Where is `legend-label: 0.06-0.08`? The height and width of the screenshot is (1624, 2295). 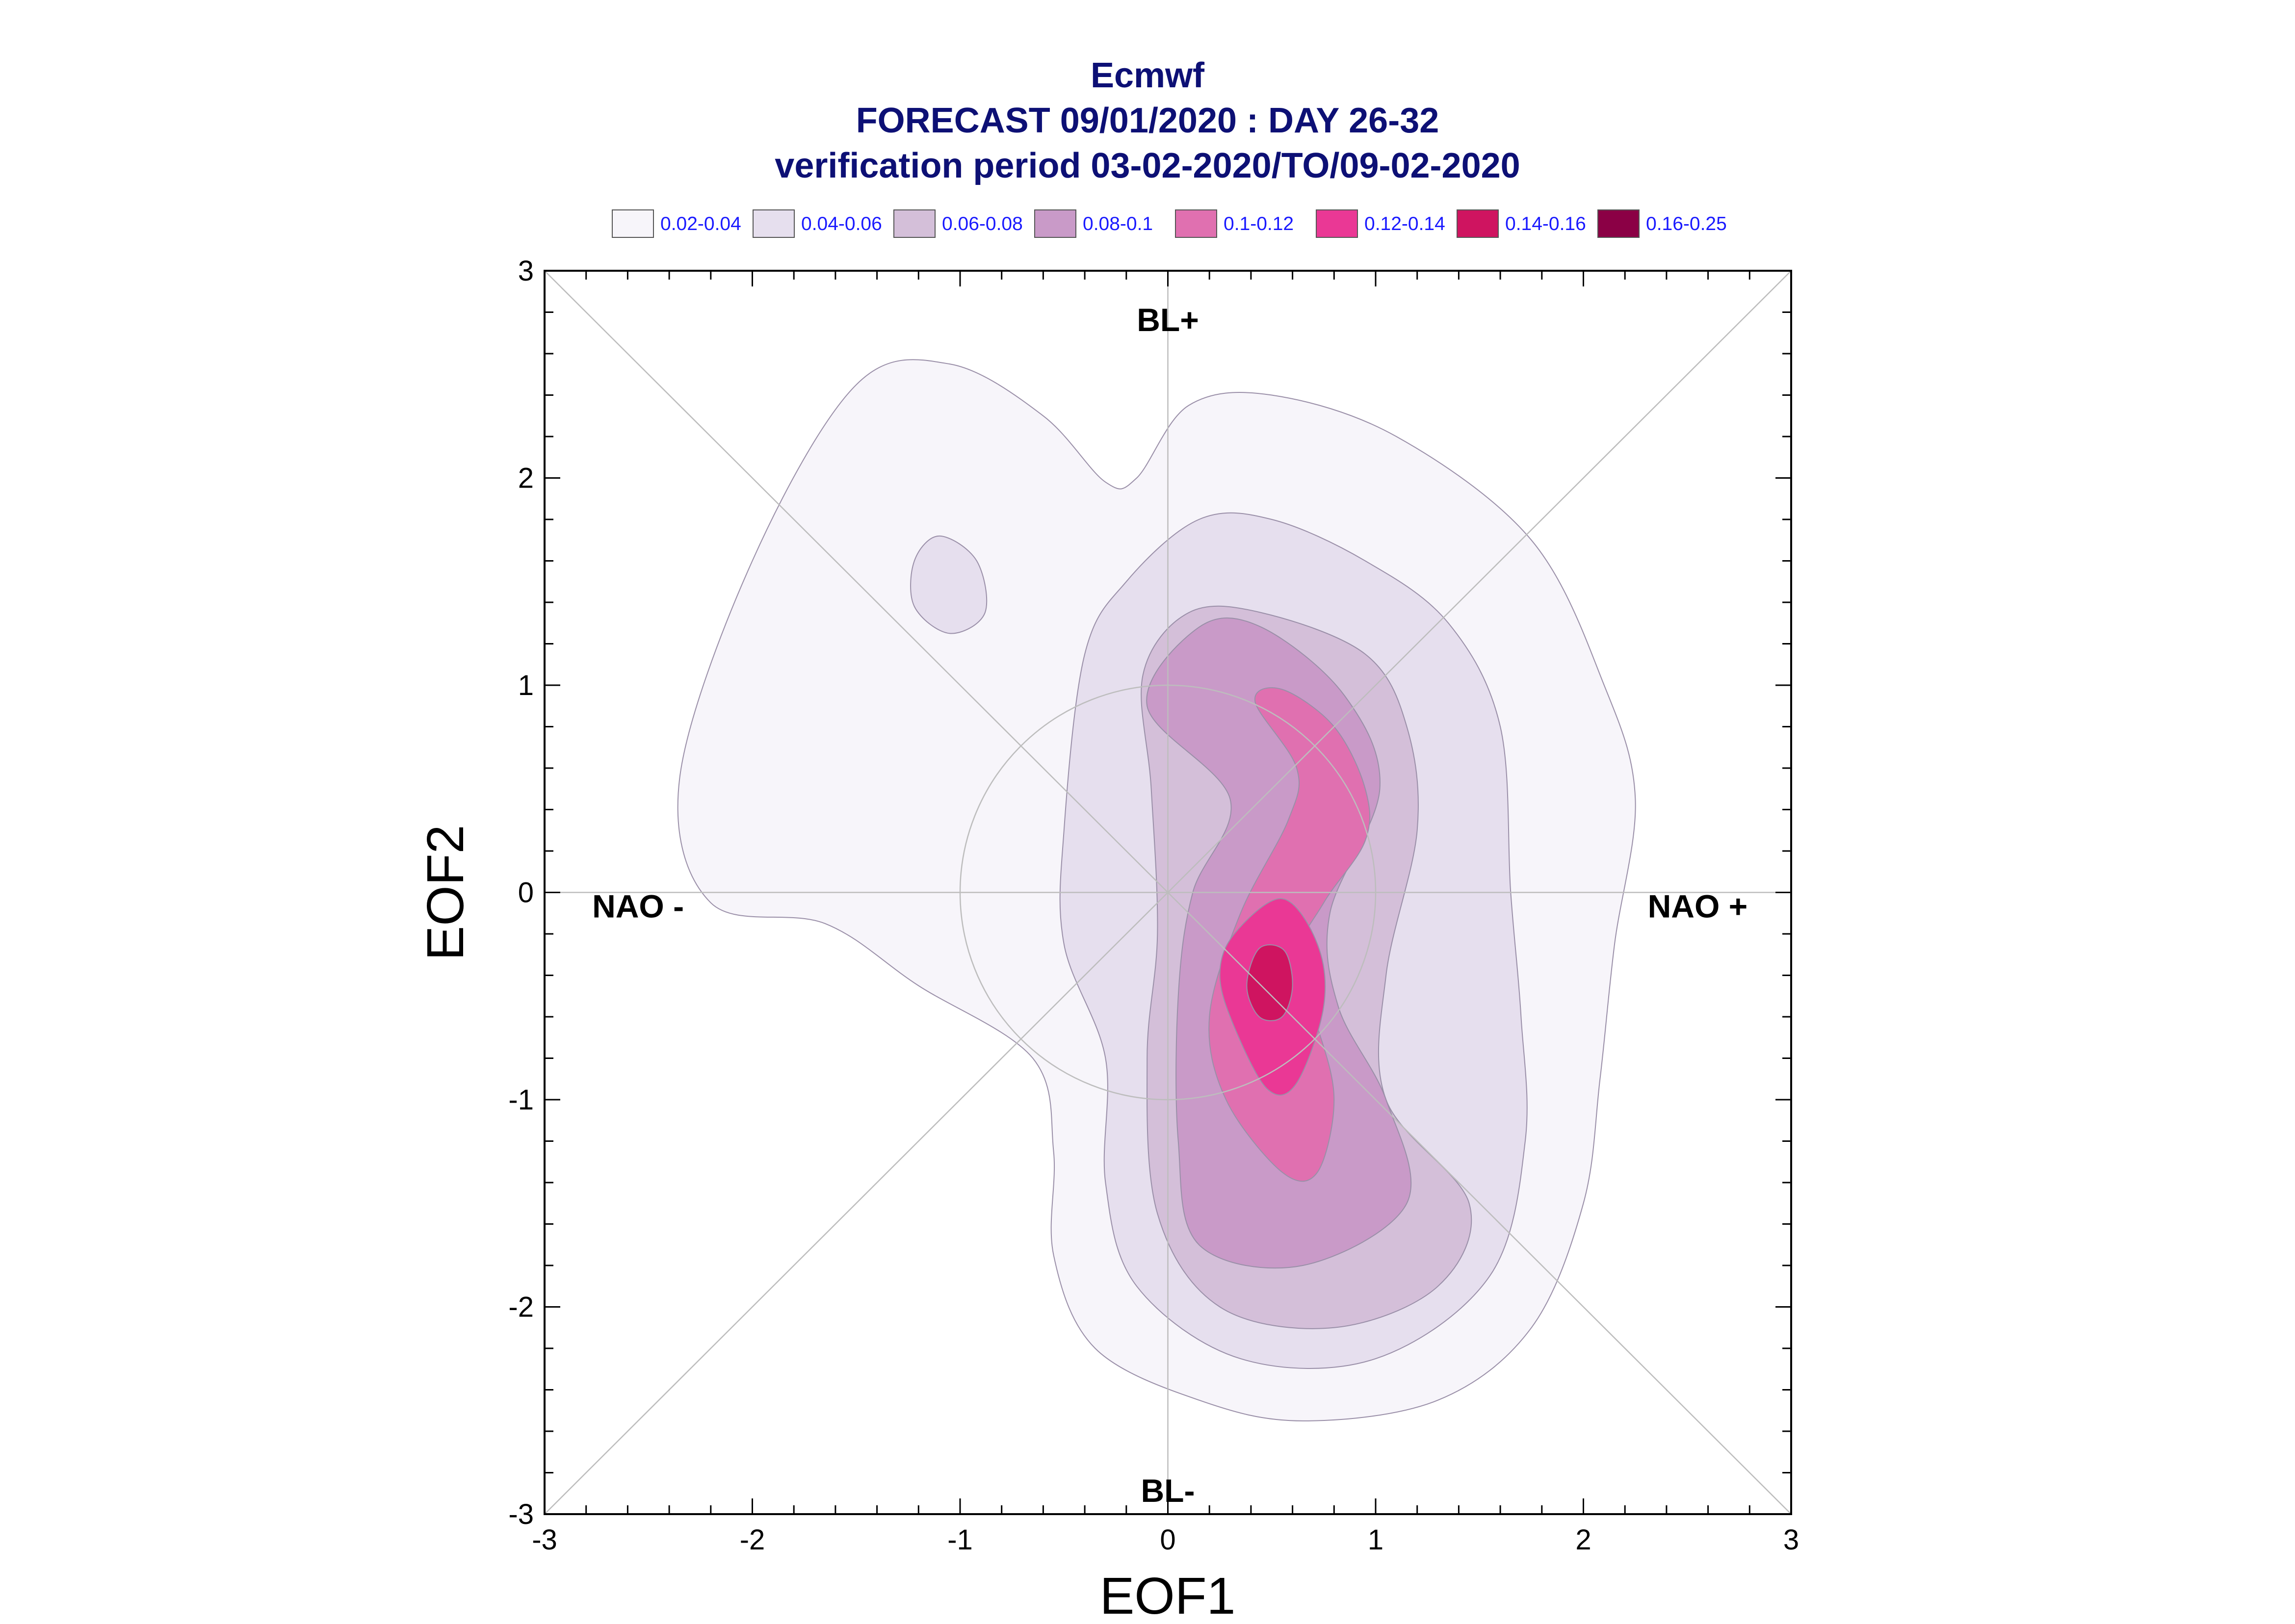 legend-label: 0.06-0.08 is located at coordinates (983, 223).